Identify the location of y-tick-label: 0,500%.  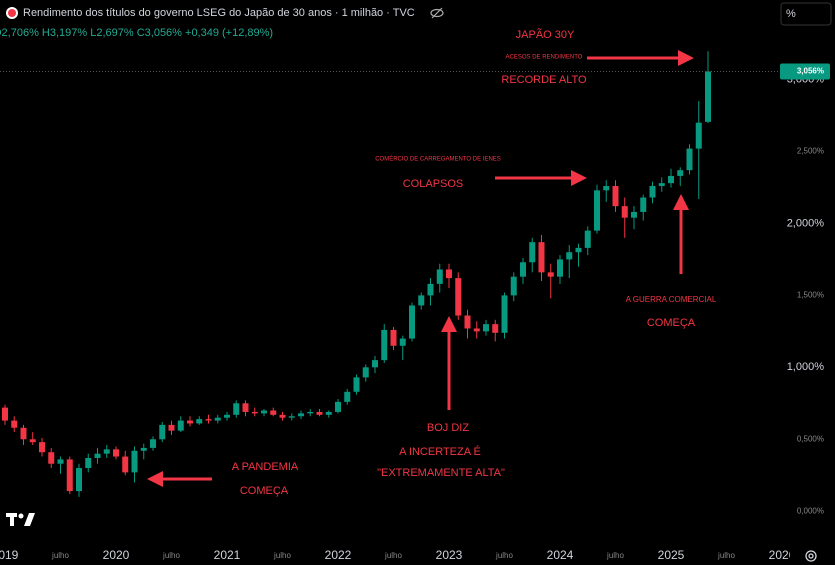
(810, 438).